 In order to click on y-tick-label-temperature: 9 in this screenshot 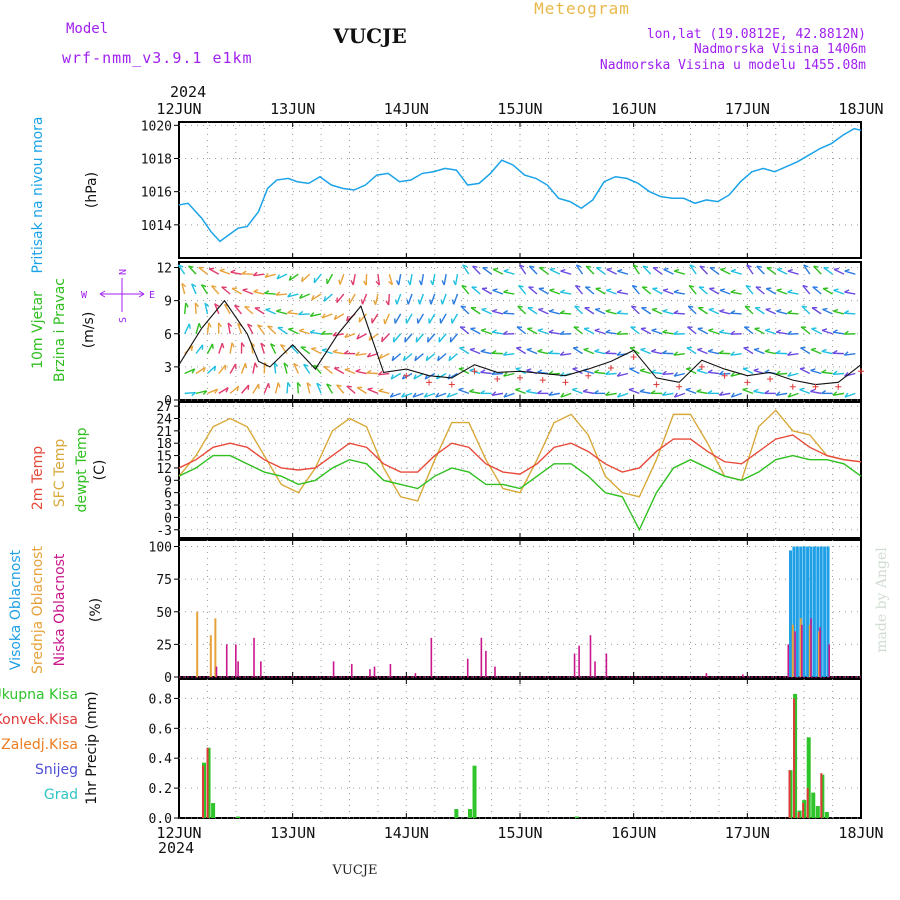, I will do `click(168, 481)`.